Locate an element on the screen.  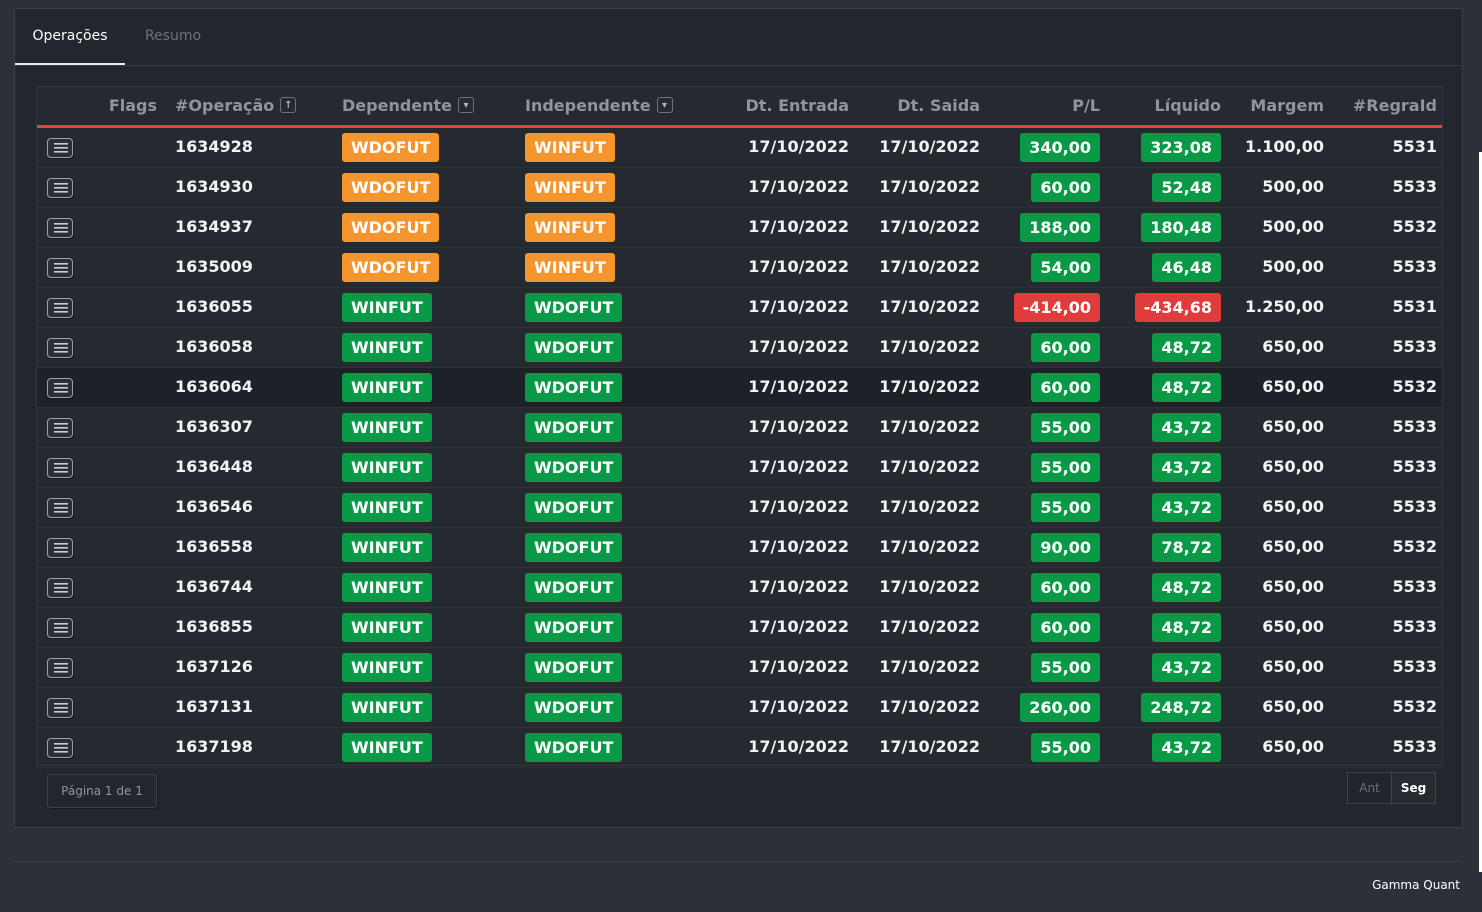
pl-badge: 188,00 is located at coordinates (1060, 227).